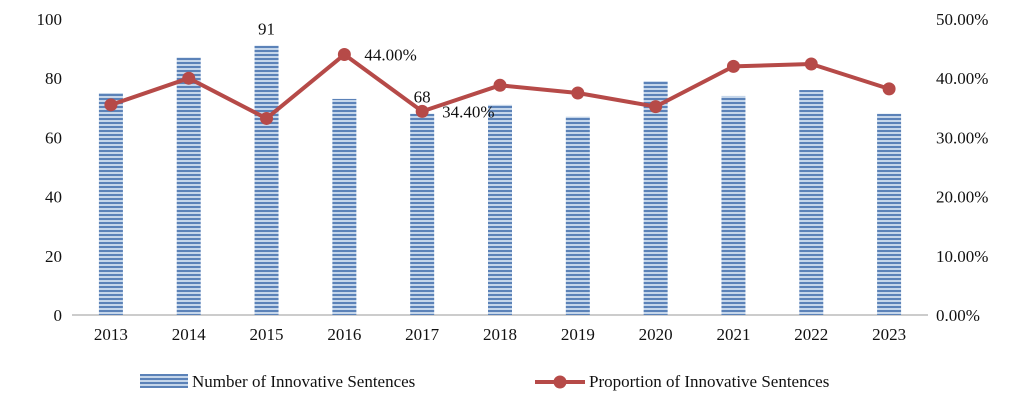  What do you see at coordinates (390, 55) in the screenshot?
I see `data-label: 44.00%` at bounding box center [390, 55].